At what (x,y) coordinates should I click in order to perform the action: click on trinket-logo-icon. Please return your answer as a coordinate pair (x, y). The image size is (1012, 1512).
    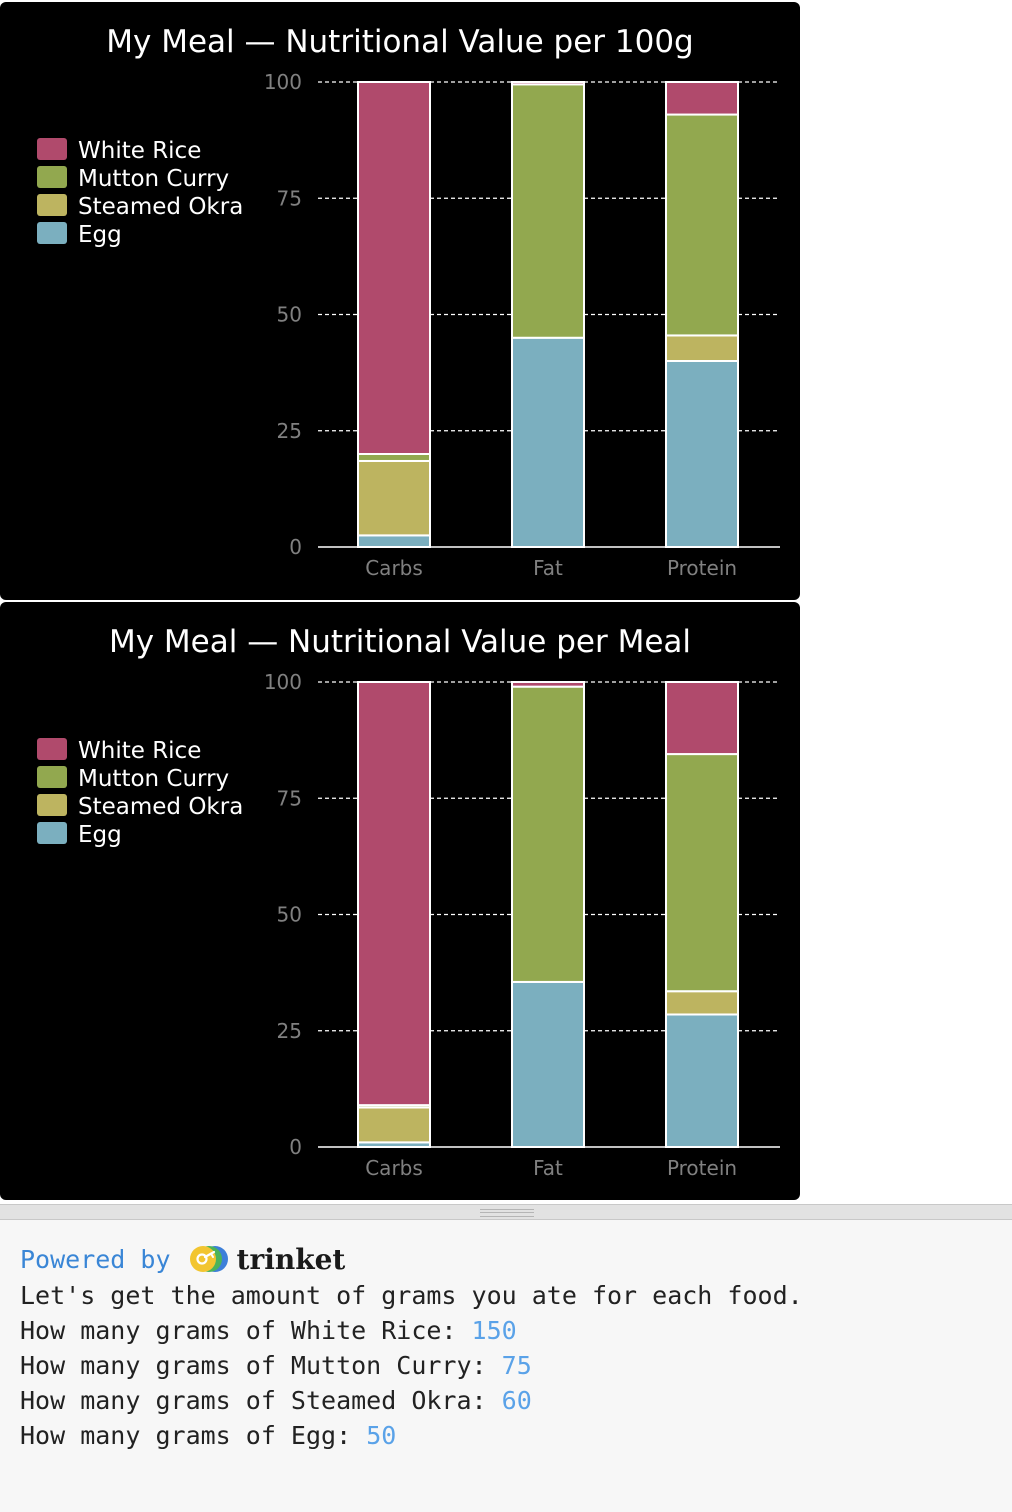
    Looking at the image, I should click on (208, 1259).